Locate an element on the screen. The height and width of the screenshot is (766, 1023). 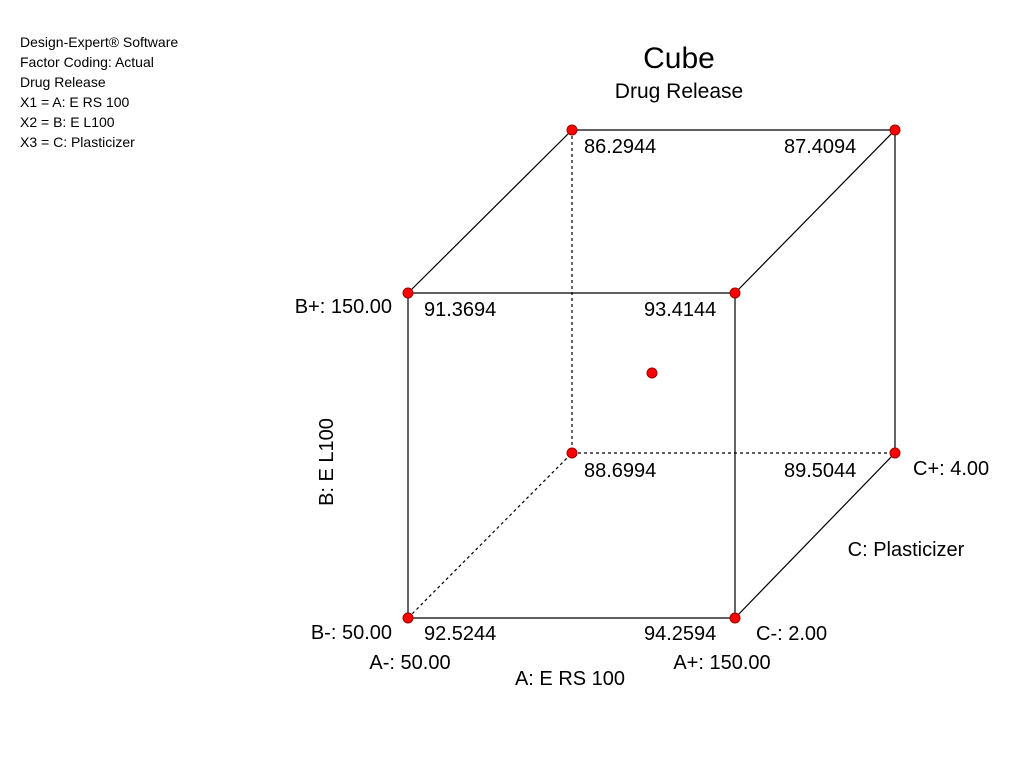
level-label-a-low: A-: 50.00 is located at coordinates (409, 663).